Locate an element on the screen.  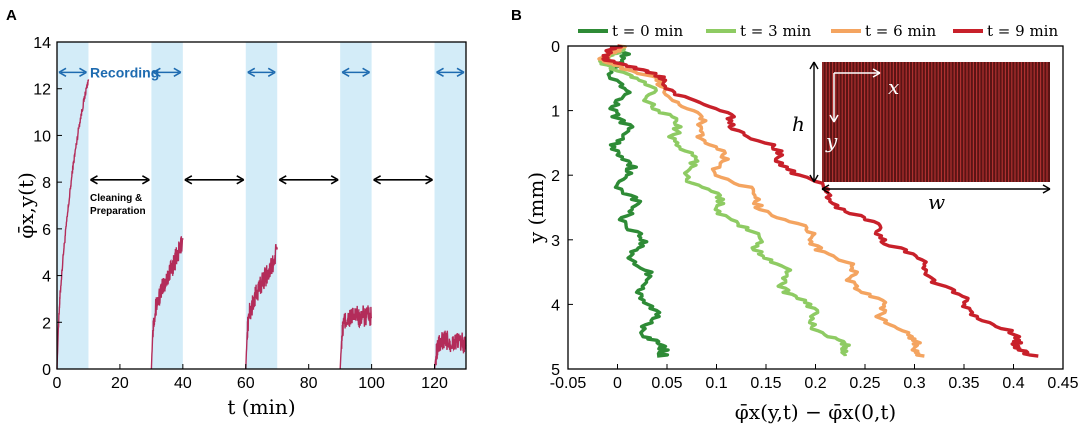
panel-b-xtick-label: 0.35 is located at coordinates (963, 383).